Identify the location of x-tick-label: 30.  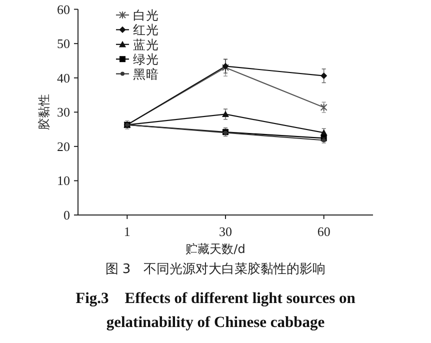
(225, 231).